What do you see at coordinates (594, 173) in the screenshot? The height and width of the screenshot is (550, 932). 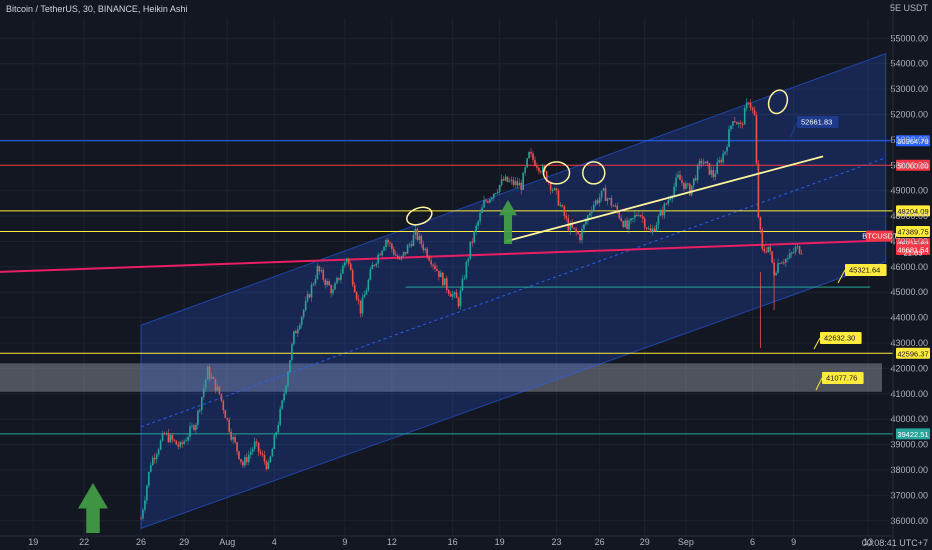 I see `highlight-circle` at bounding box center [594, 173].